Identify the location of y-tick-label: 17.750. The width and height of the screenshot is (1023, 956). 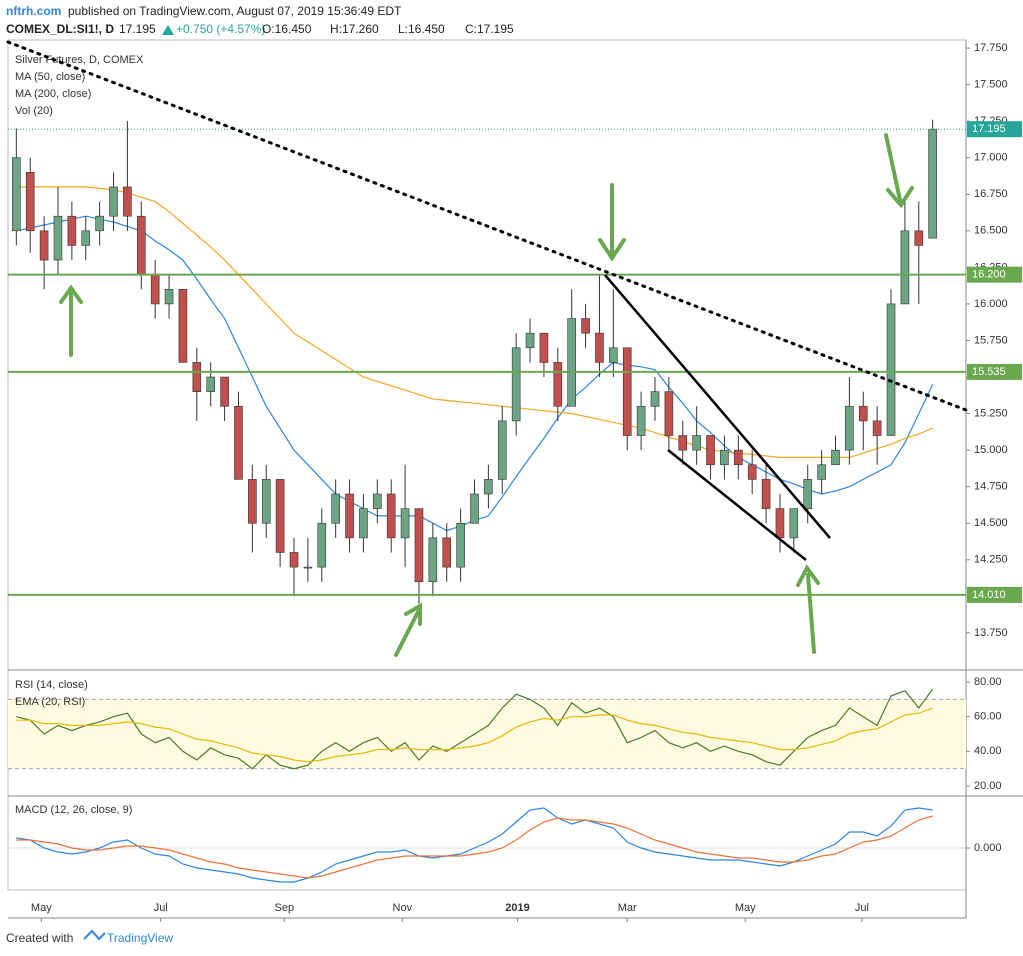
(991, 48).